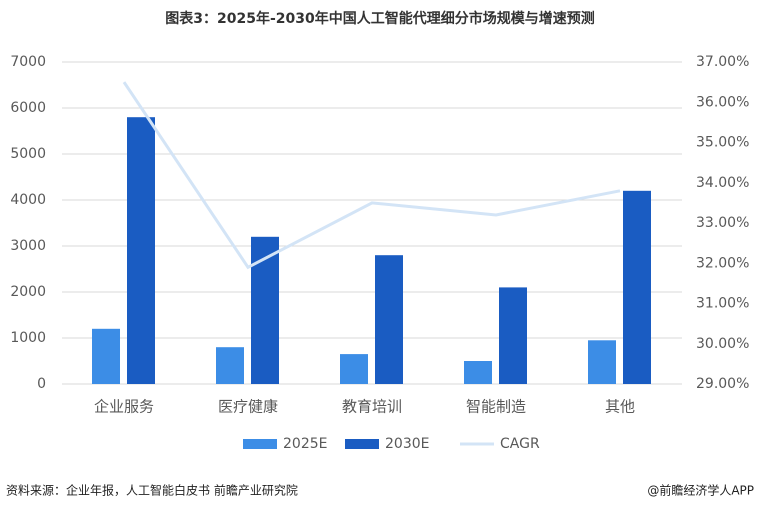  I want to click on y2-tick-label: 29.00%, so click(722, 384).